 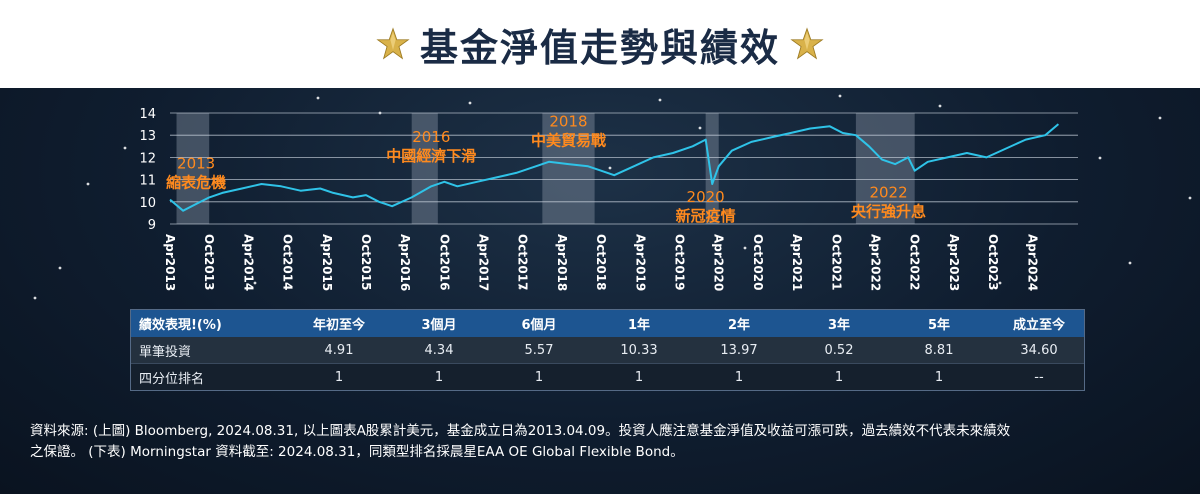 I want to click on x-tick-label: Oct2014, so click(x=288, y=262).